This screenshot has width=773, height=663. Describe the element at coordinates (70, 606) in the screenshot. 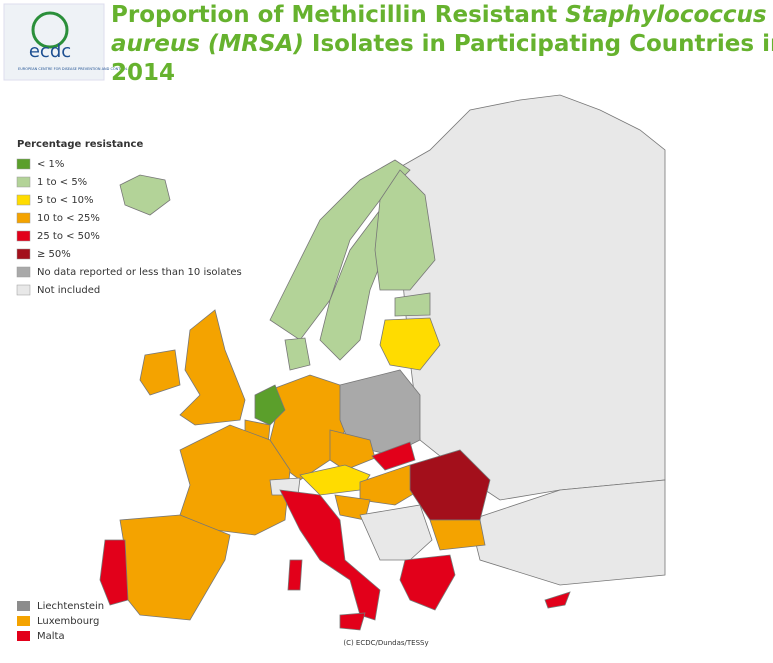

I see `legend-label: Liechtenstein` at that location.